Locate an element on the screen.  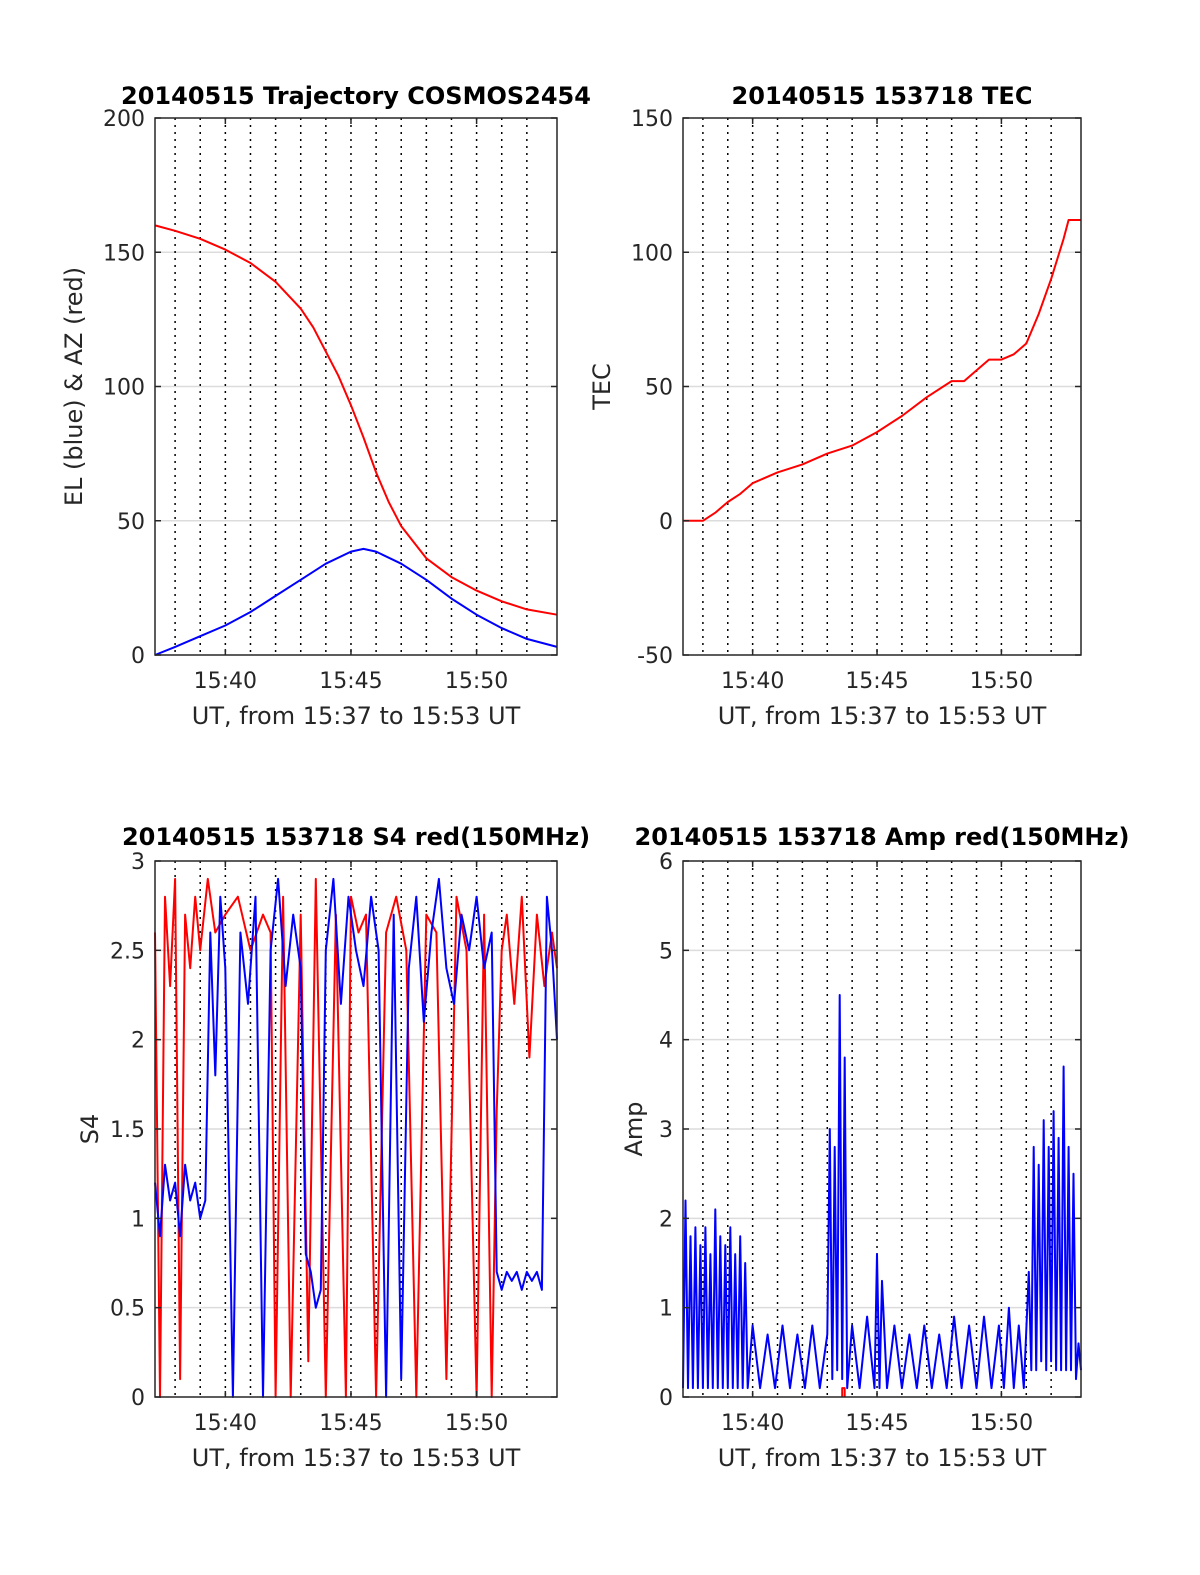
y-tick-label: 5 is located at coordinates (666, 951).